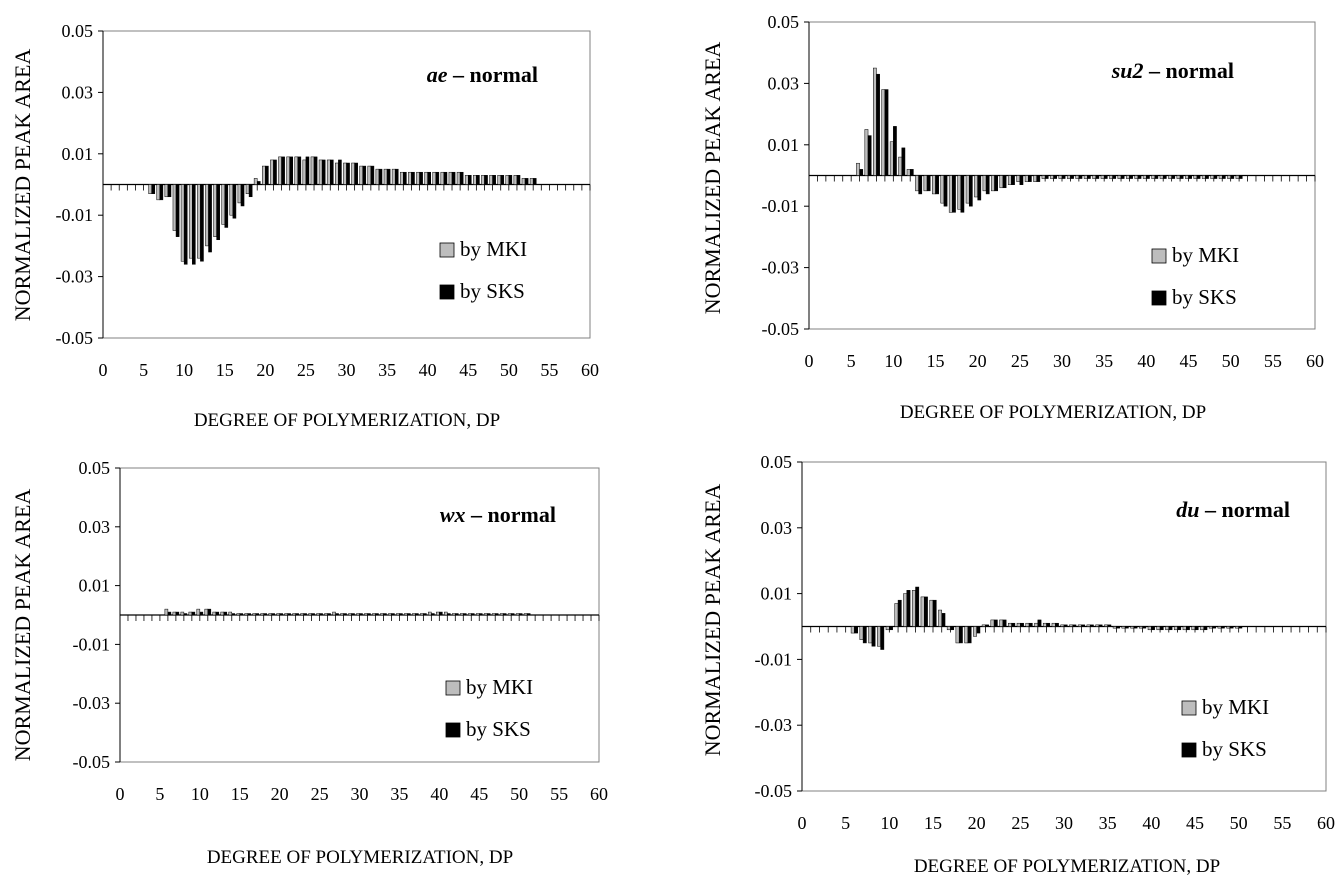 The height and width of the screenshot is (879, 1344). Describe the element at coordinates (1233, 509) in the screenshot. I see `chart-title: du – normal` at that location.